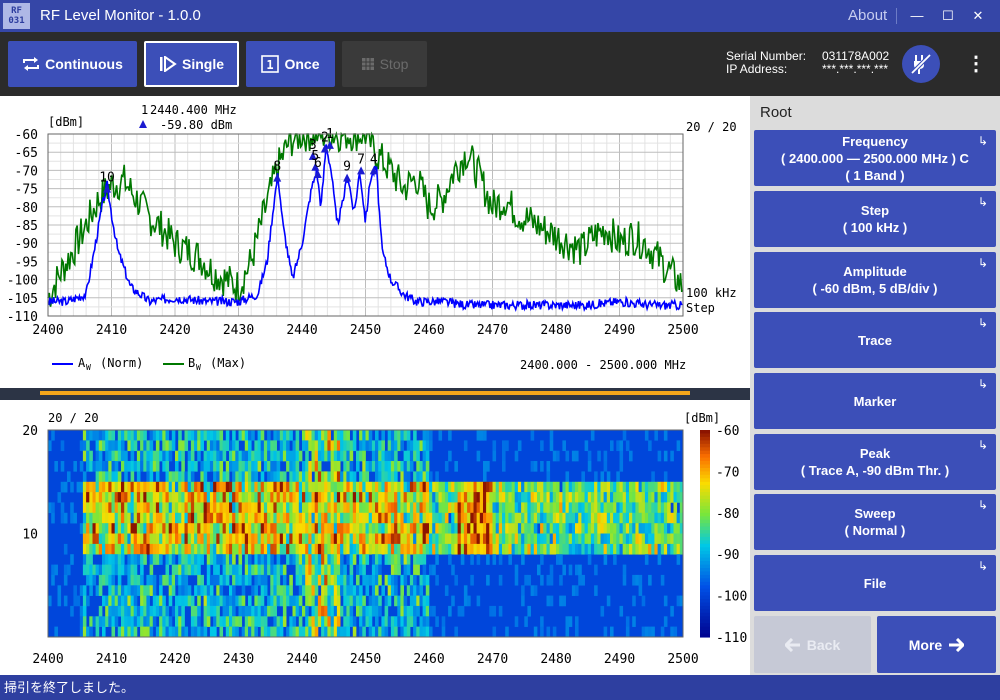  Describe the element at coordinates (921, 64) in the screenshot. I see `disconnect-button` at that location.